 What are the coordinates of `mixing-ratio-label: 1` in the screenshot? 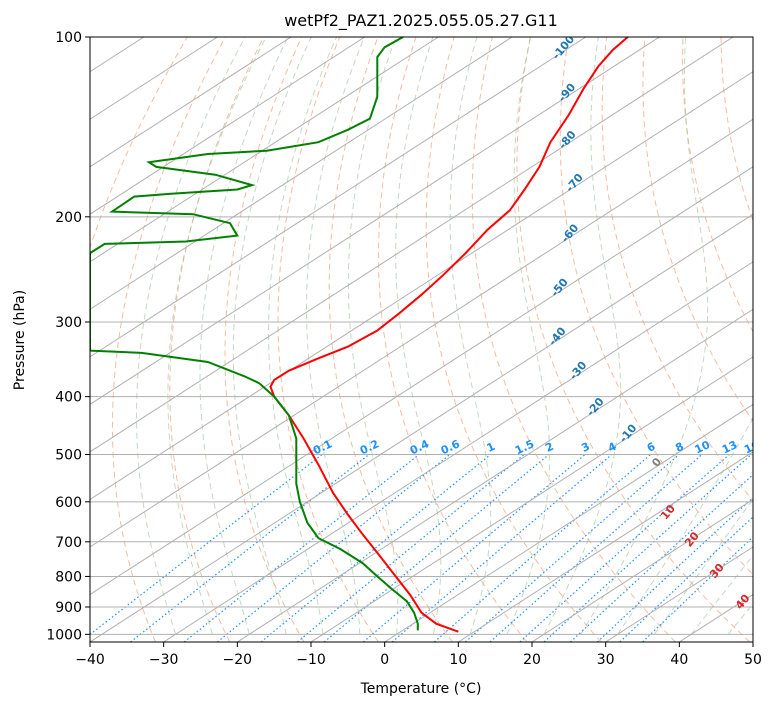 It's located at (491, 447).